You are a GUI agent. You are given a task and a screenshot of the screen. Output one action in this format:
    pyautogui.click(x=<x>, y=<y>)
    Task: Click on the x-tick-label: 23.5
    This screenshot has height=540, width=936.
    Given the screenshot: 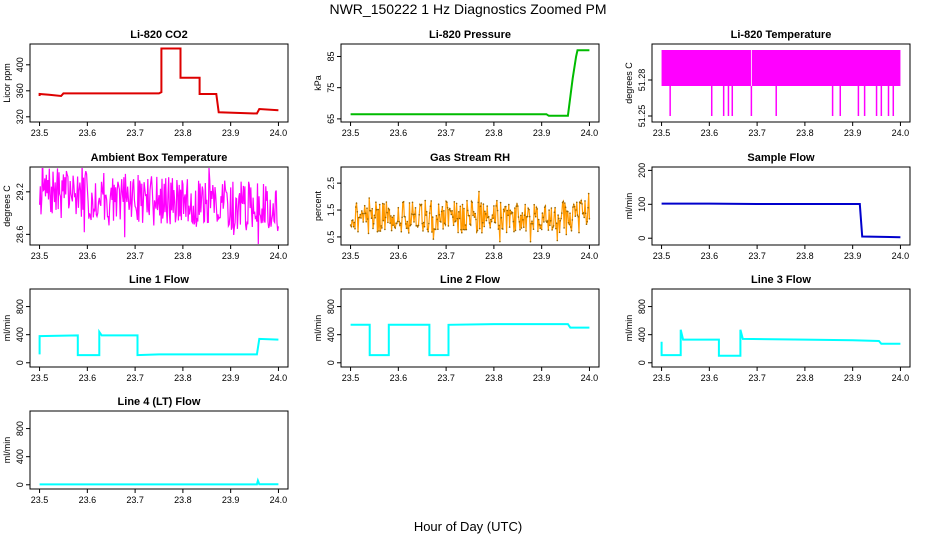 What is the action you would take?
    pyautogui.click(x=351, y=133)
    